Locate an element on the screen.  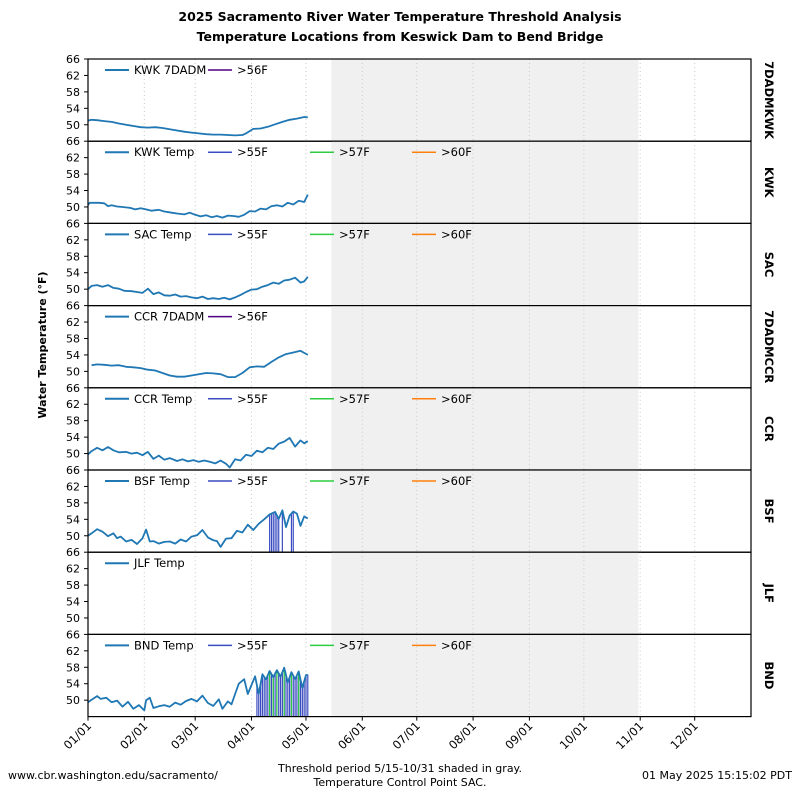
x-tick-label: 09/01 is located at coordinates (518, 735).